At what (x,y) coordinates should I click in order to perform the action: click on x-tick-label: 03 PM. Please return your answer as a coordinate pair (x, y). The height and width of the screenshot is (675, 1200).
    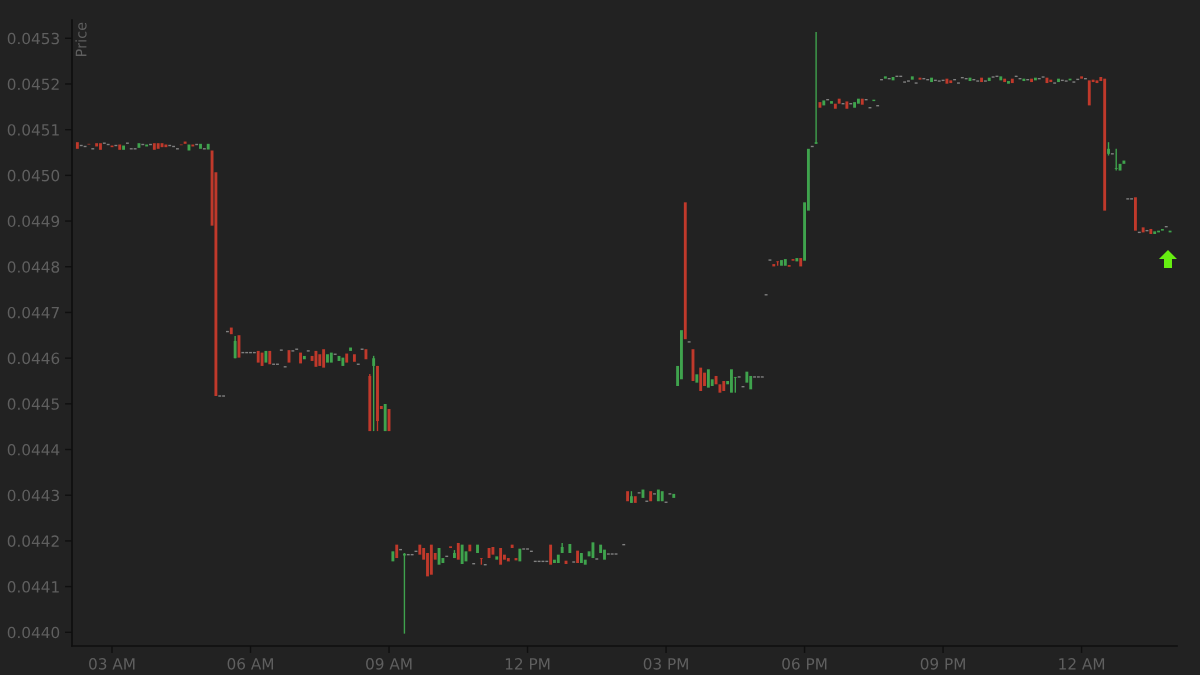
    Looking at the image, I should click on (665, 664).